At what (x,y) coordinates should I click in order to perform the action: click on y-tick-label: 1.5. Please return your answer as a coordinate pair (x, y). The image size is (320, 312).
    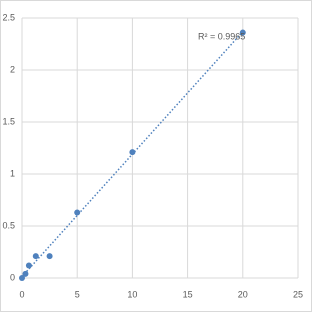
    Looking at the image, I should click on (8, 121).